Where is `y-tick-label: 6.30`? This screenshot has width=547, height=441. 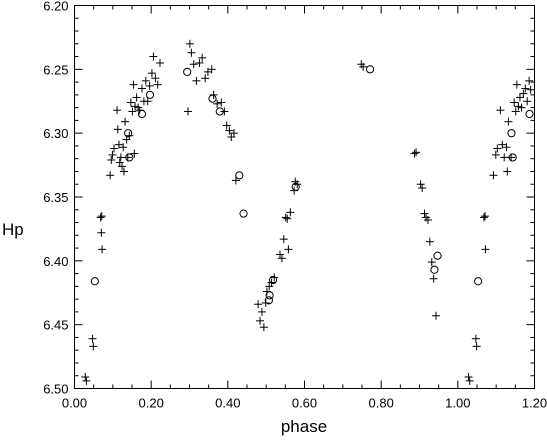
y-tick-label: 6.30 is located at coordinates (55, 133).